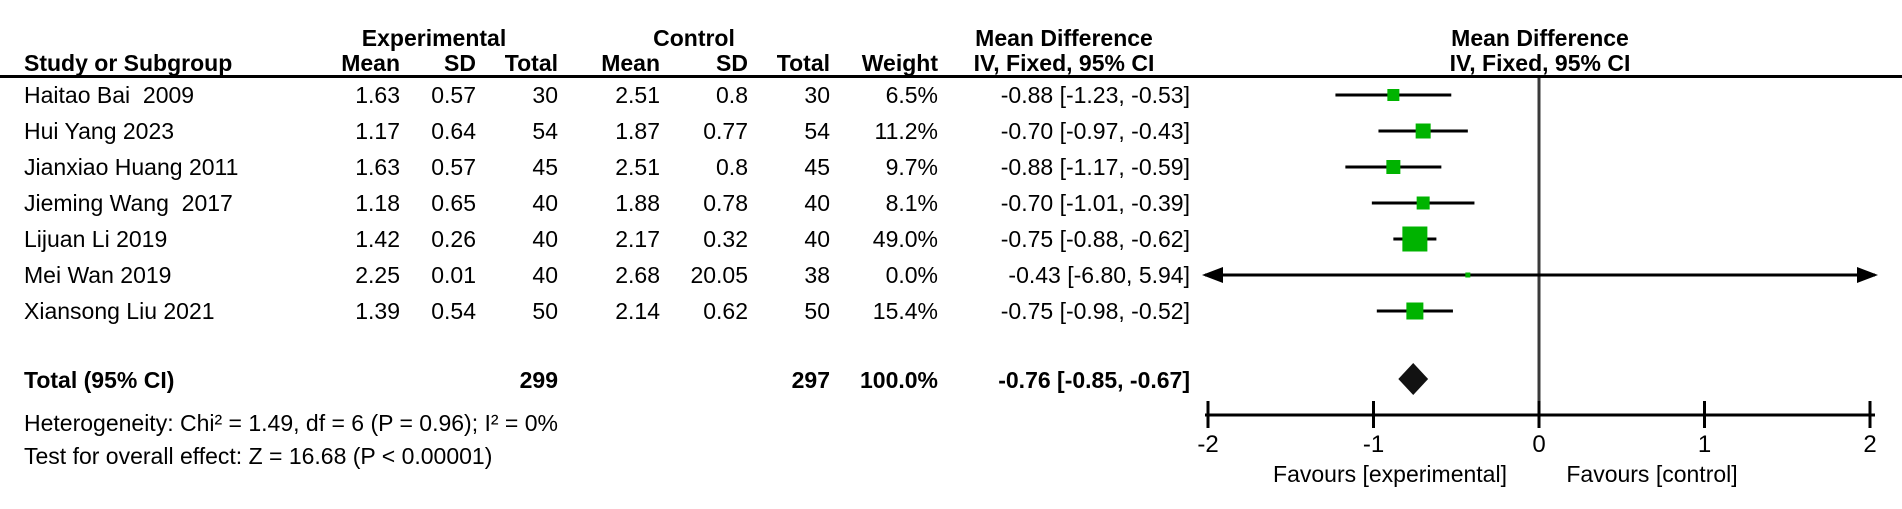 This screenshot has height=509, width=1902. Describe the element at coordinates (453, 131) in the screenshot. I see `experimental-sd-cell: 0.64` at that location.